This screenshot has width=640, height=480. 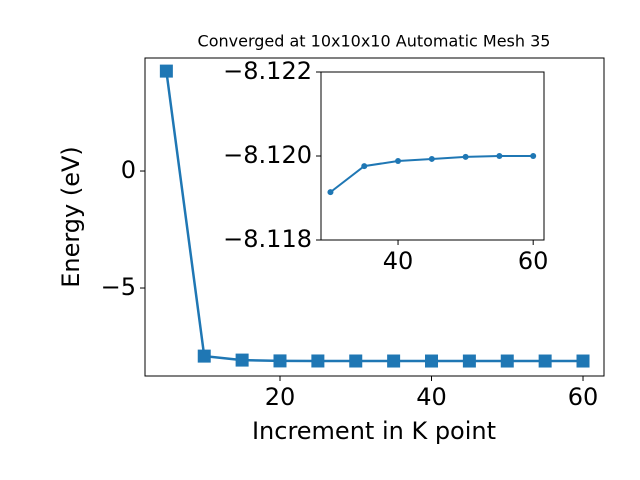 What do you see at coordinates (118, 287) in the screenshot?
I see `y-tick-label: −5` at bounding box center [118, 287].